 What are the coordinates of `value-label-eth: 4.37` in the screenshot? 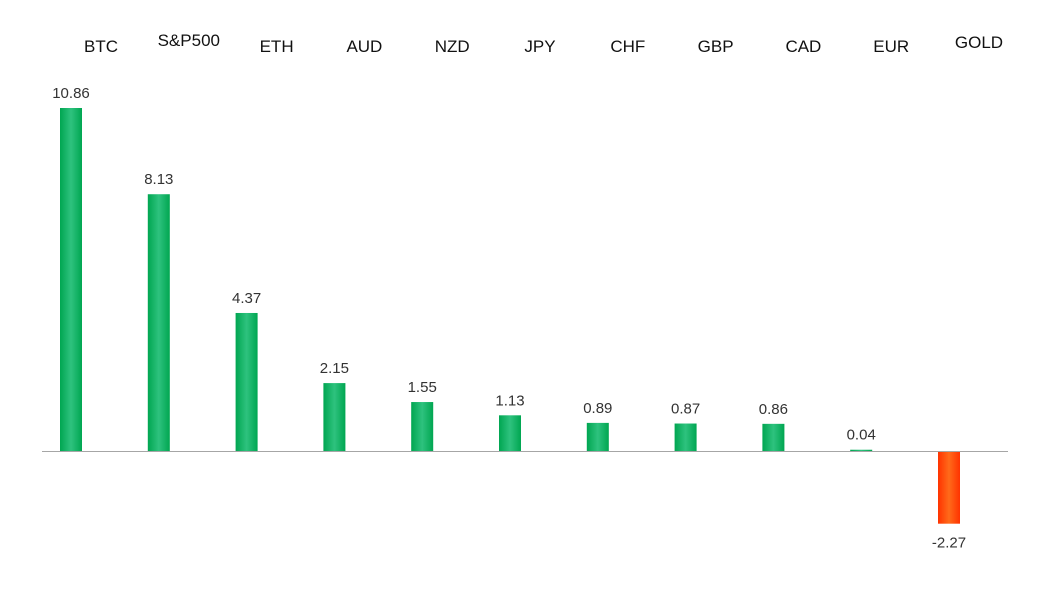 It's located at (246, 298).